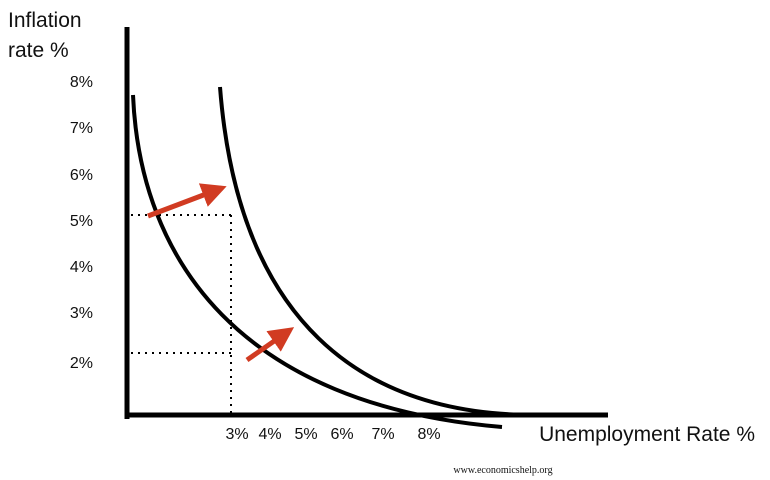 The image size is (770, 480). I want to click on y-tick-label: 6%, so click(81, 175).